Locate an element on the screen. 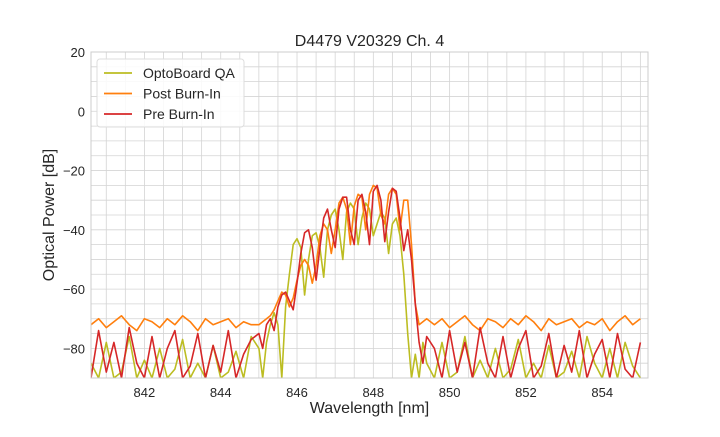 This screenshot has height=437, width=720. chart-title: D4479 V20329 Ch. 4 is located at coordinates (370, 41).